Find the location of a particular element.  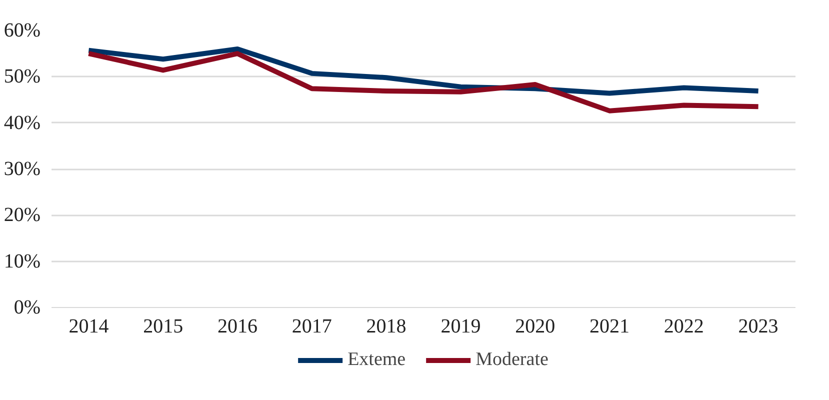

legend-label: Exteme is located at coordinates (377, 360).